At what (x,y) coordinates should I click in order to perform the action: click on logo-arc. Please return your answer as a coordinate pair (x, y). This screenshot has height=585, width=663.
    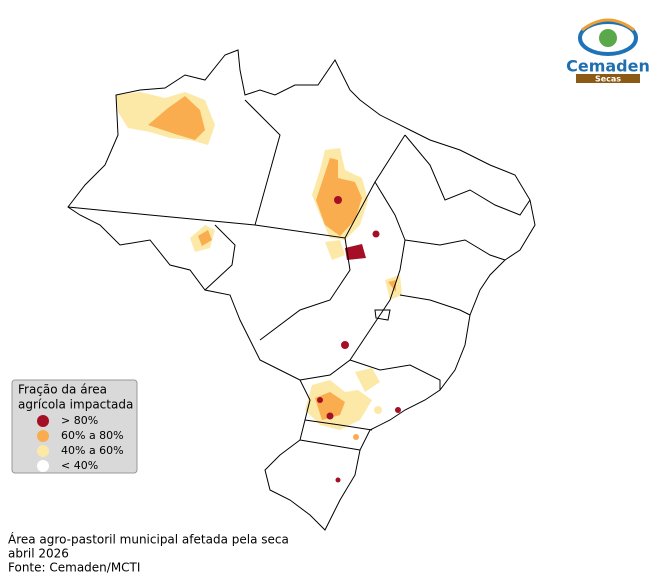
    Looking at the image, I should click on (608, 25).